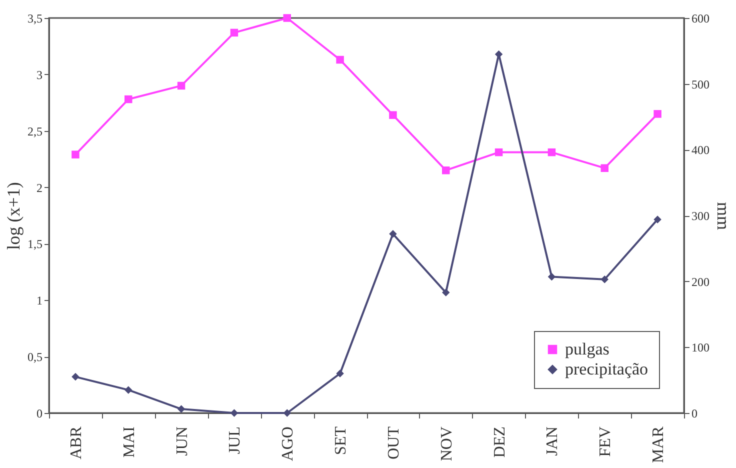 This screenshot has height=468, width=736. I want to click on y2-tick-label: 400, so click(701, 150).